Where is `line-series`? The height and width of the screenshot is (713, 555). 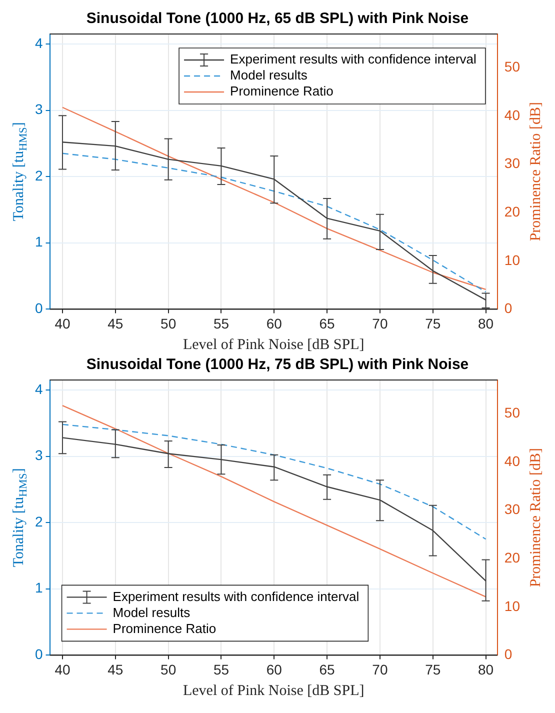 line-series is located at coordinates (274, 482).